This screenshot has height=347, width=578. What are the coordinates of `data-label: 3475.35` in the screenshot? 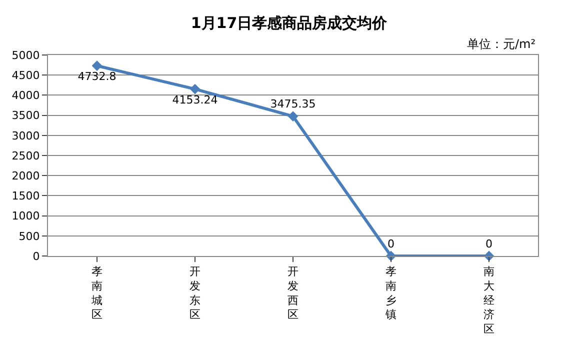 It's located at (293, 104).